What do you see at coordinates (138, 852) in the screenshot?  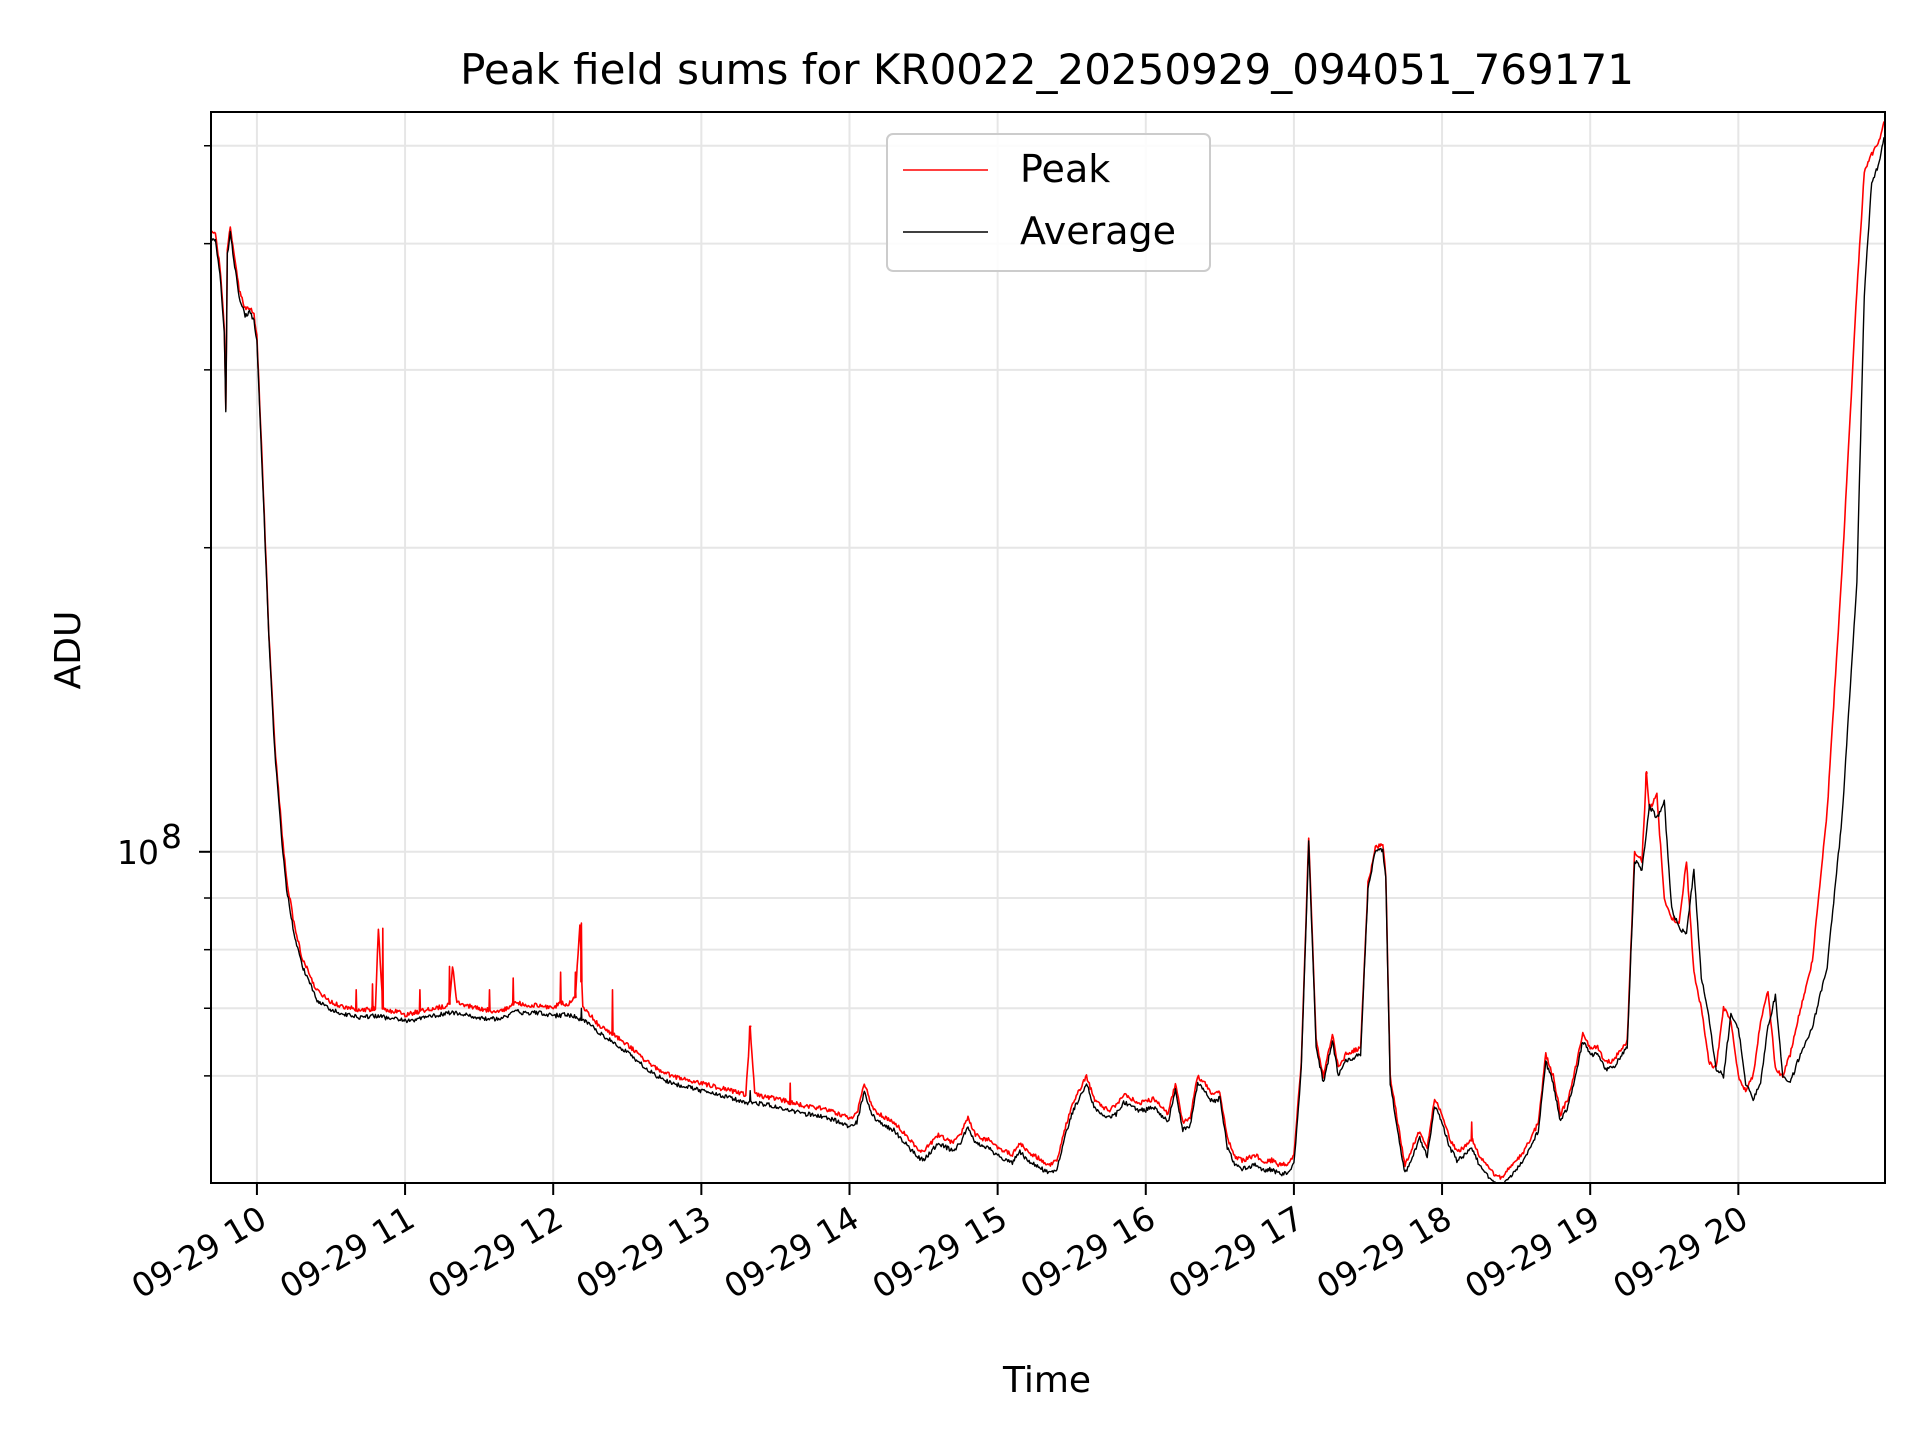 I see `y-tick-label: 10` at bounding box center [138, 852].